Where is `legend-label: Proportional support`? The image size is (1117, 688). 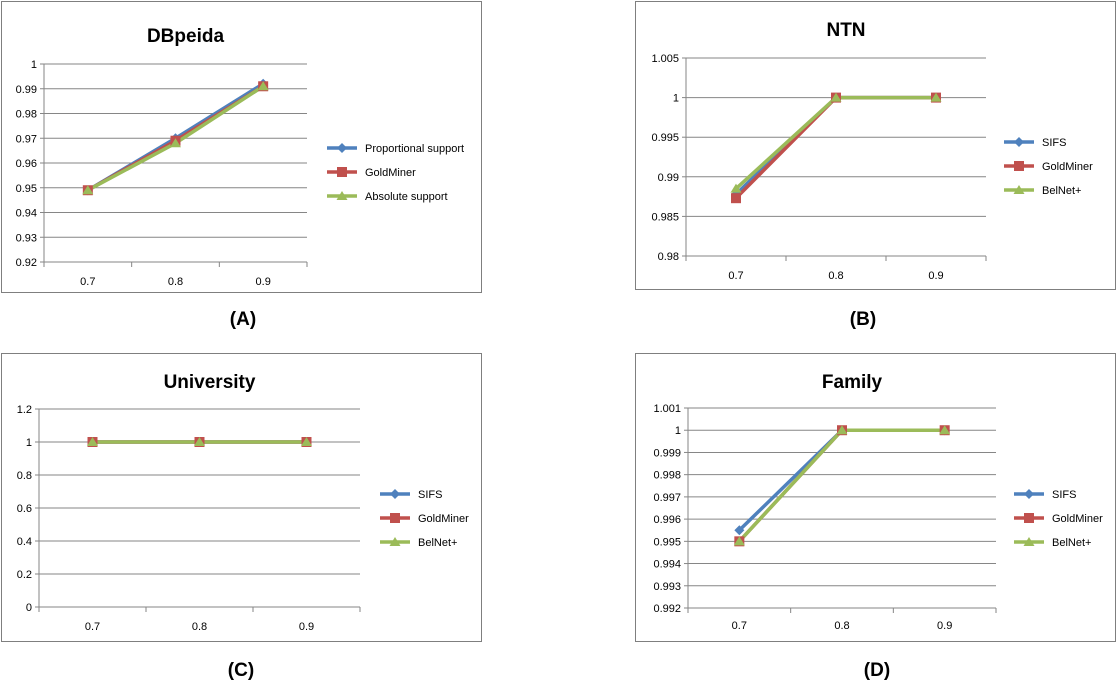
legend-label: Proportional support is located at coordinates (414, 149).